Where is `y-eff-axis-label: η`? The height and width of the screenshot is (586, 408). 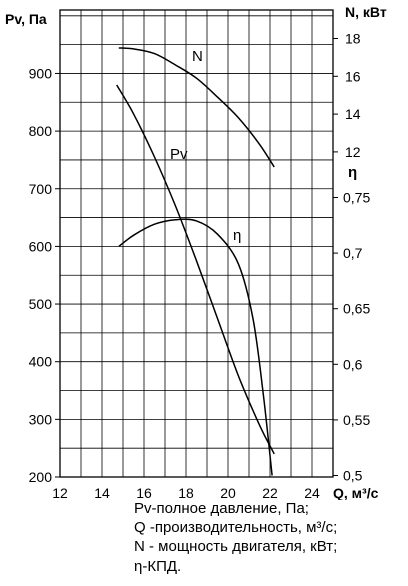
y-eff-axis-label: η is located at coordinates (352, 172).